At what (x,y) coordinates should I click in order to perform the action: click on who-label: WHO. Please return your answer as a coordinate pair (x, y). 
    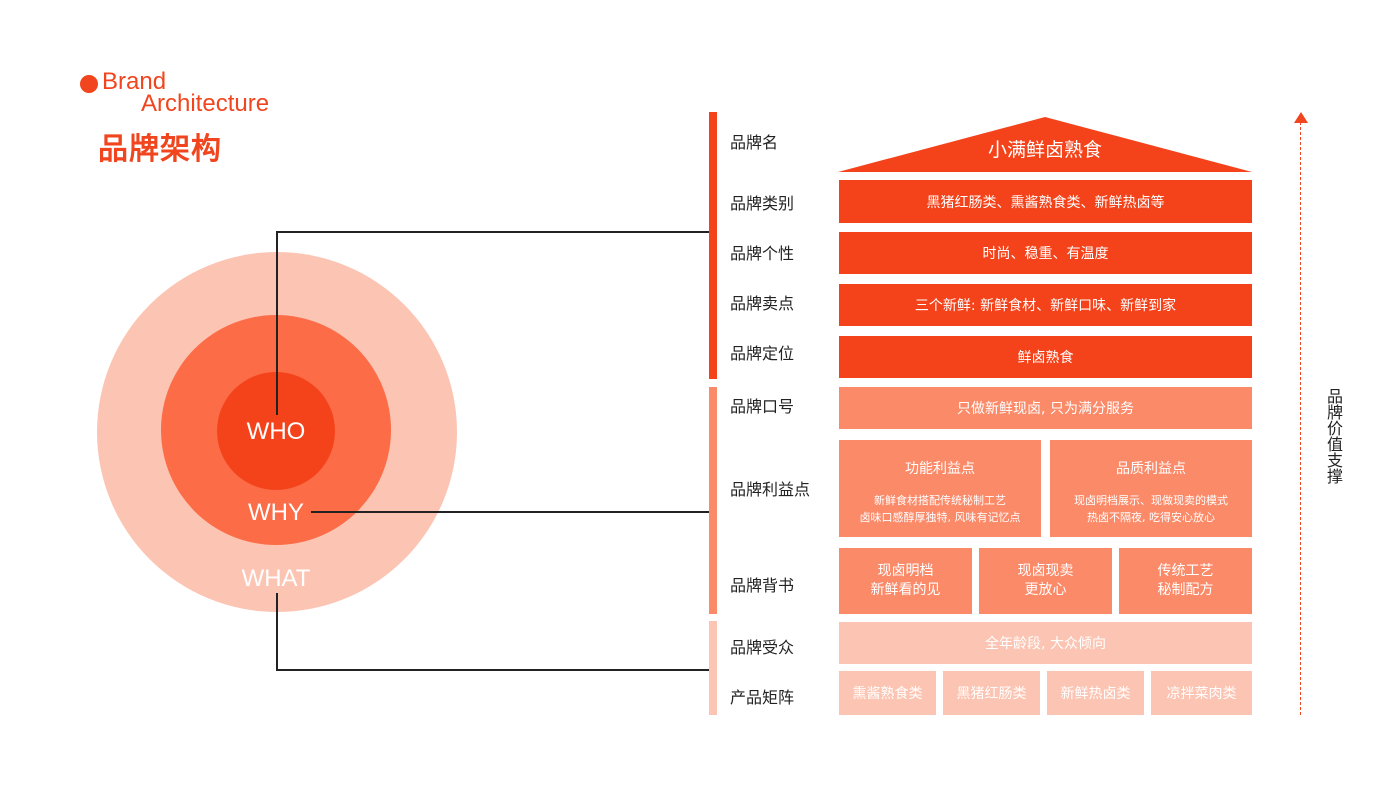
    Looking at the image, I should click on (276, 431).